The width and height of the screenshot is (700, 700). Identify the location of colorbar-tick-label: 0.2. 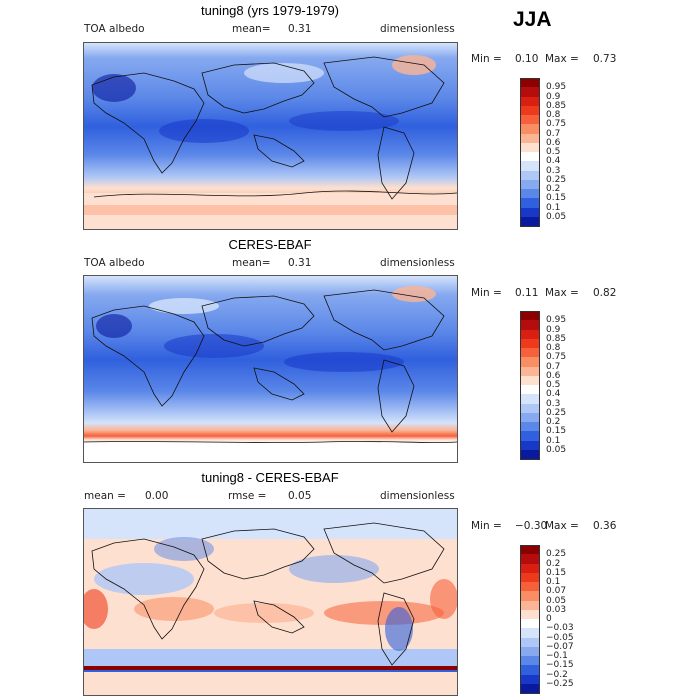
(553, 189).